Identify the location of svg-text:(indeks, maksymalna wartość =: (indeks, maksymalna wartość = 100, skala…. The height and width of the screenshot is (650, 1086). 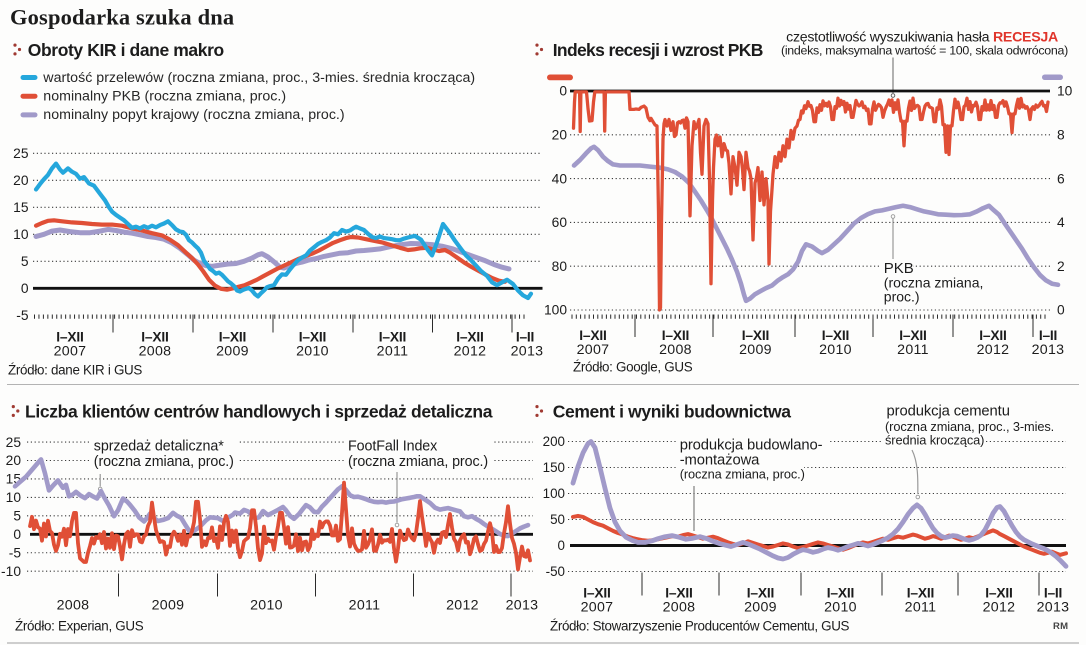
(924, 51).